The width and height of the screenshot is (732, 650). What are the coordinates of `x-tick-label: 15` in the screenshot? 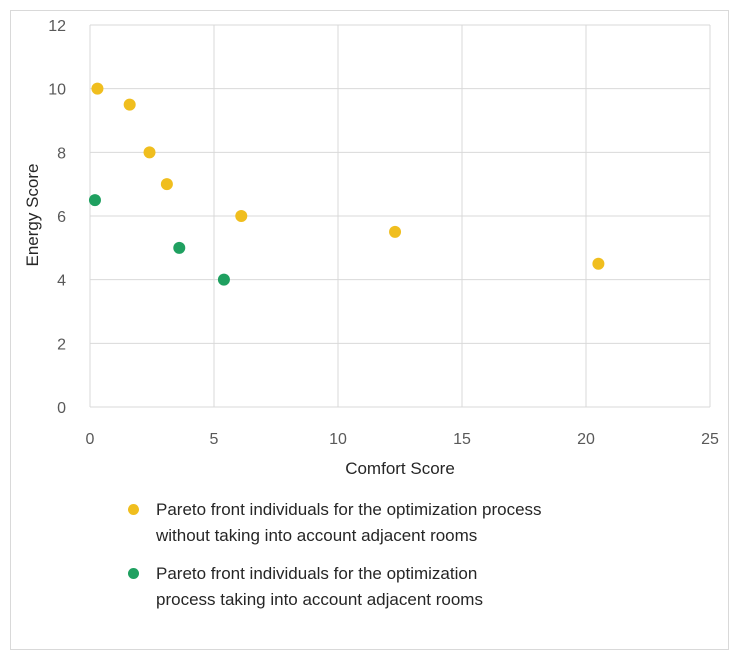 It's located at (462, 439).